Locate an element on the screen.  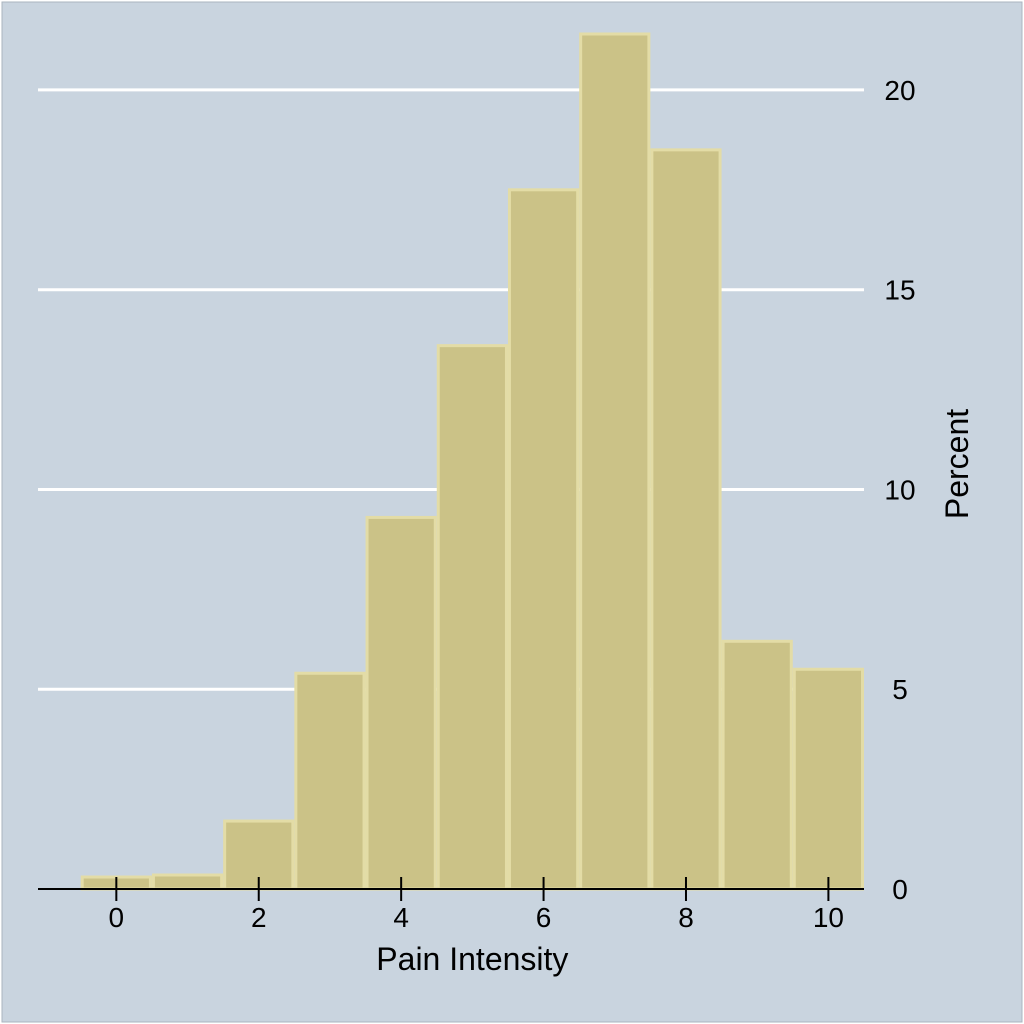
axes is located at coordinates (451, 889).